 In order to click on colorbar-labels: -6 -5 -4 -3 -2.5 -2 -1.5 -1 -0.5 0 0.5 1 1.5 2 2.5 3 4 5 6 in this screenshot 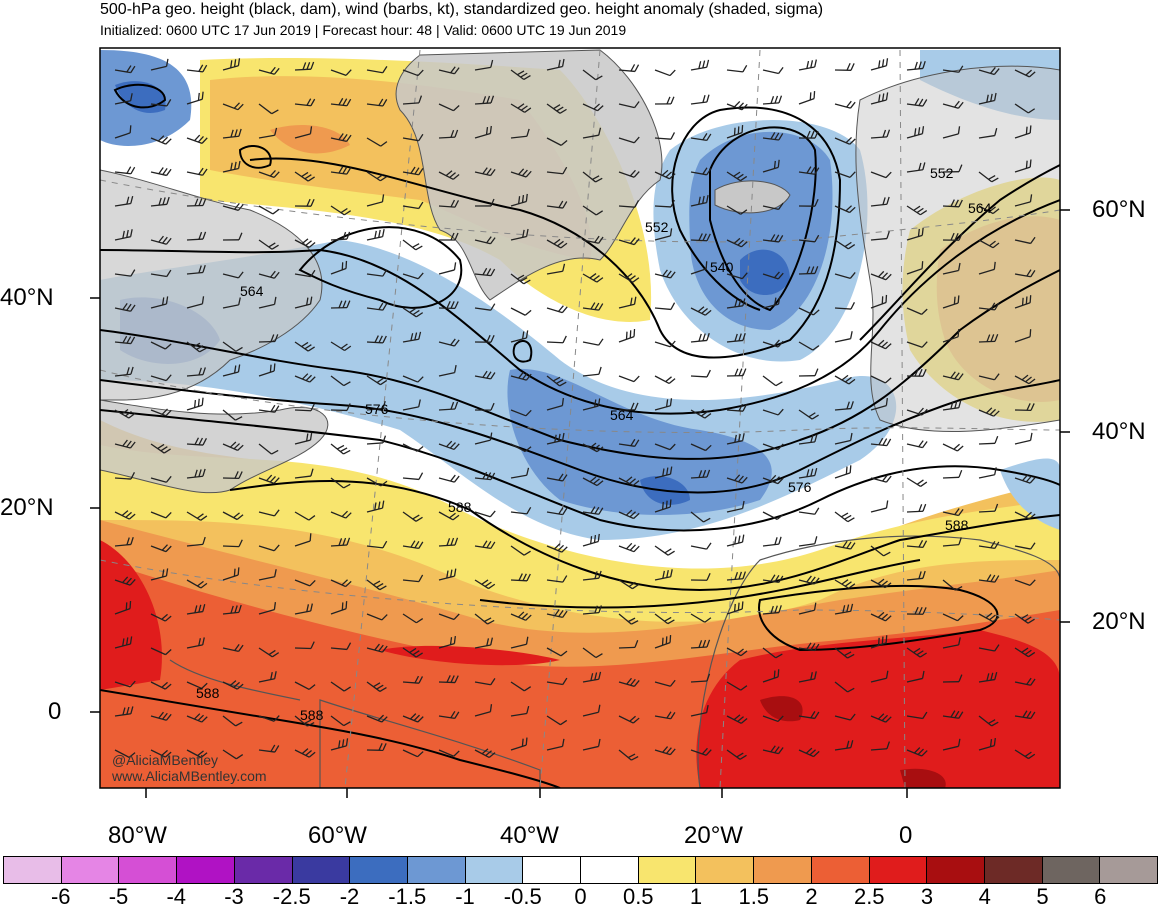, I will do `click(580, 898)`.